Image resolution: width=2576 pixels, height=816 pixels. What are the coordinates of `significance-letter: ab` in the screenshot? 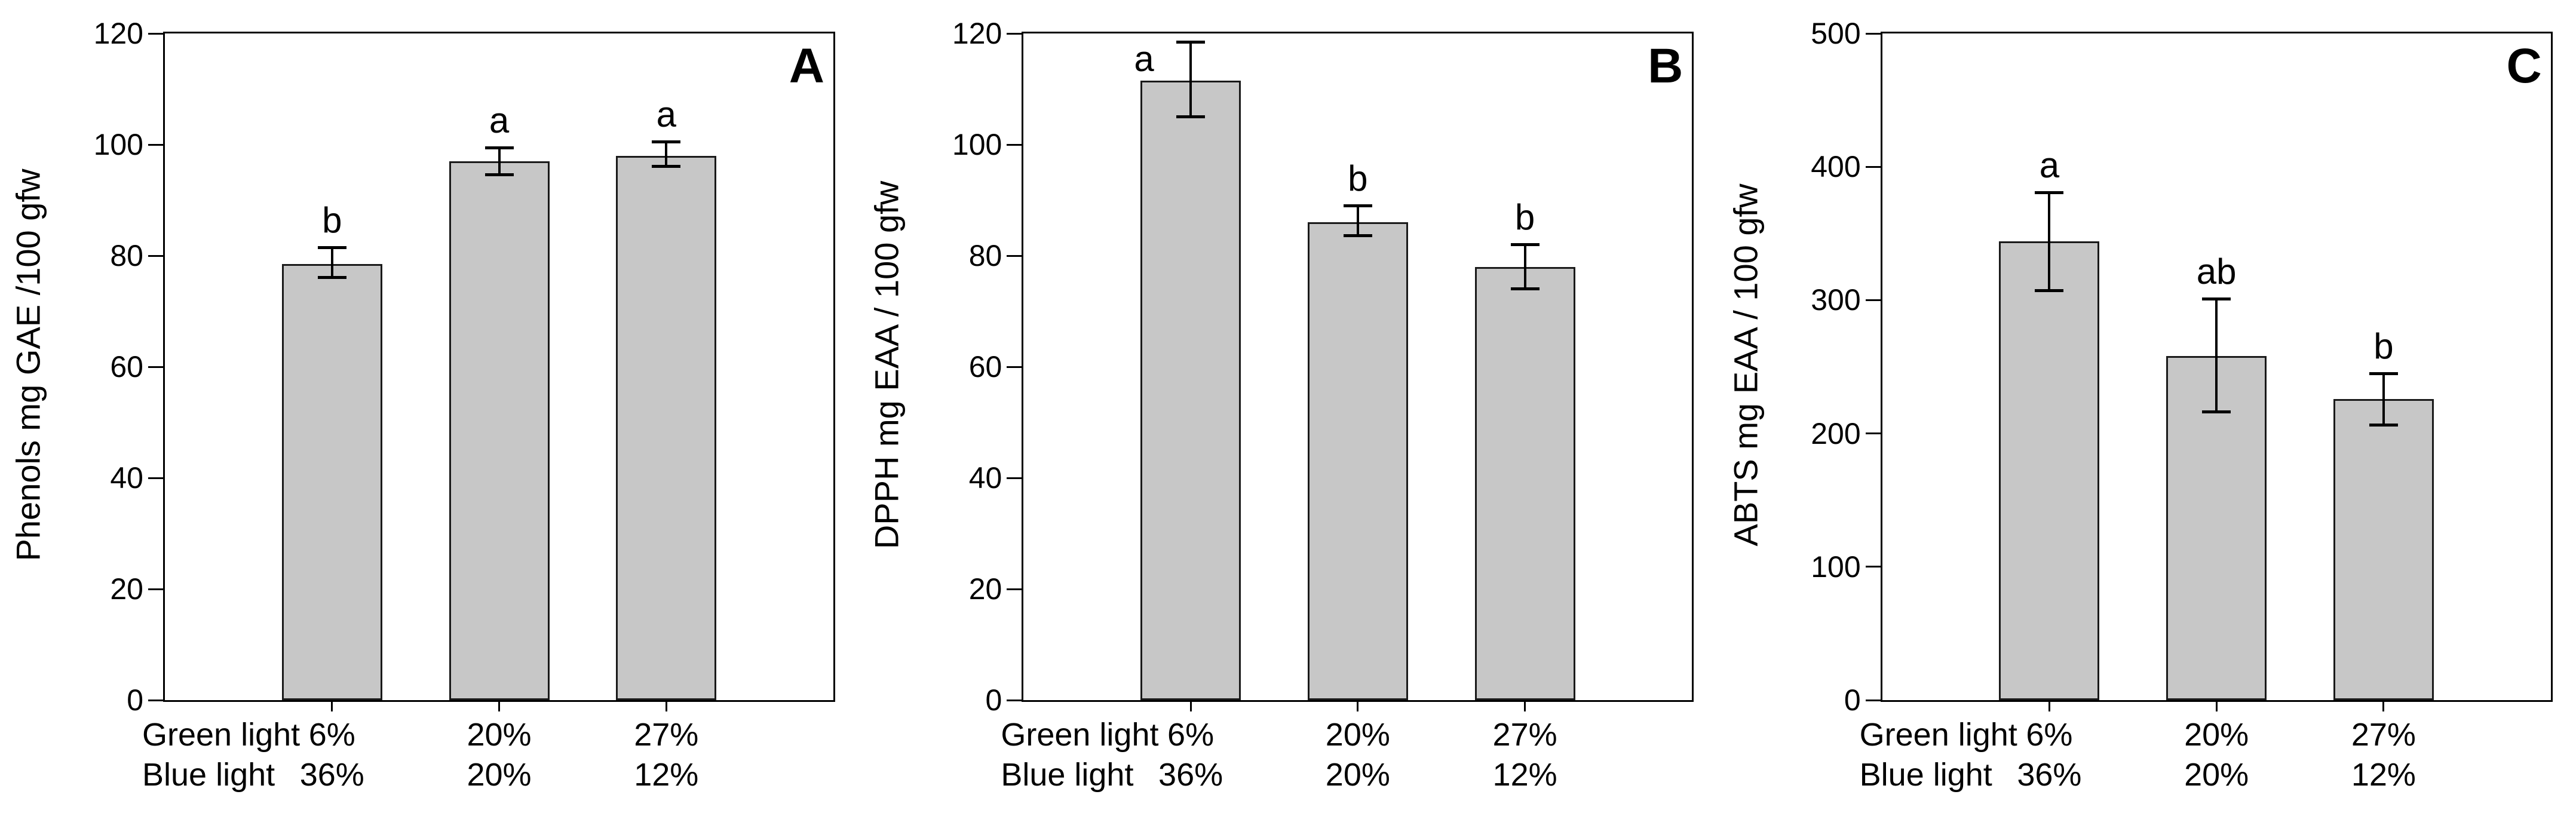 It's located at (2216, 271).